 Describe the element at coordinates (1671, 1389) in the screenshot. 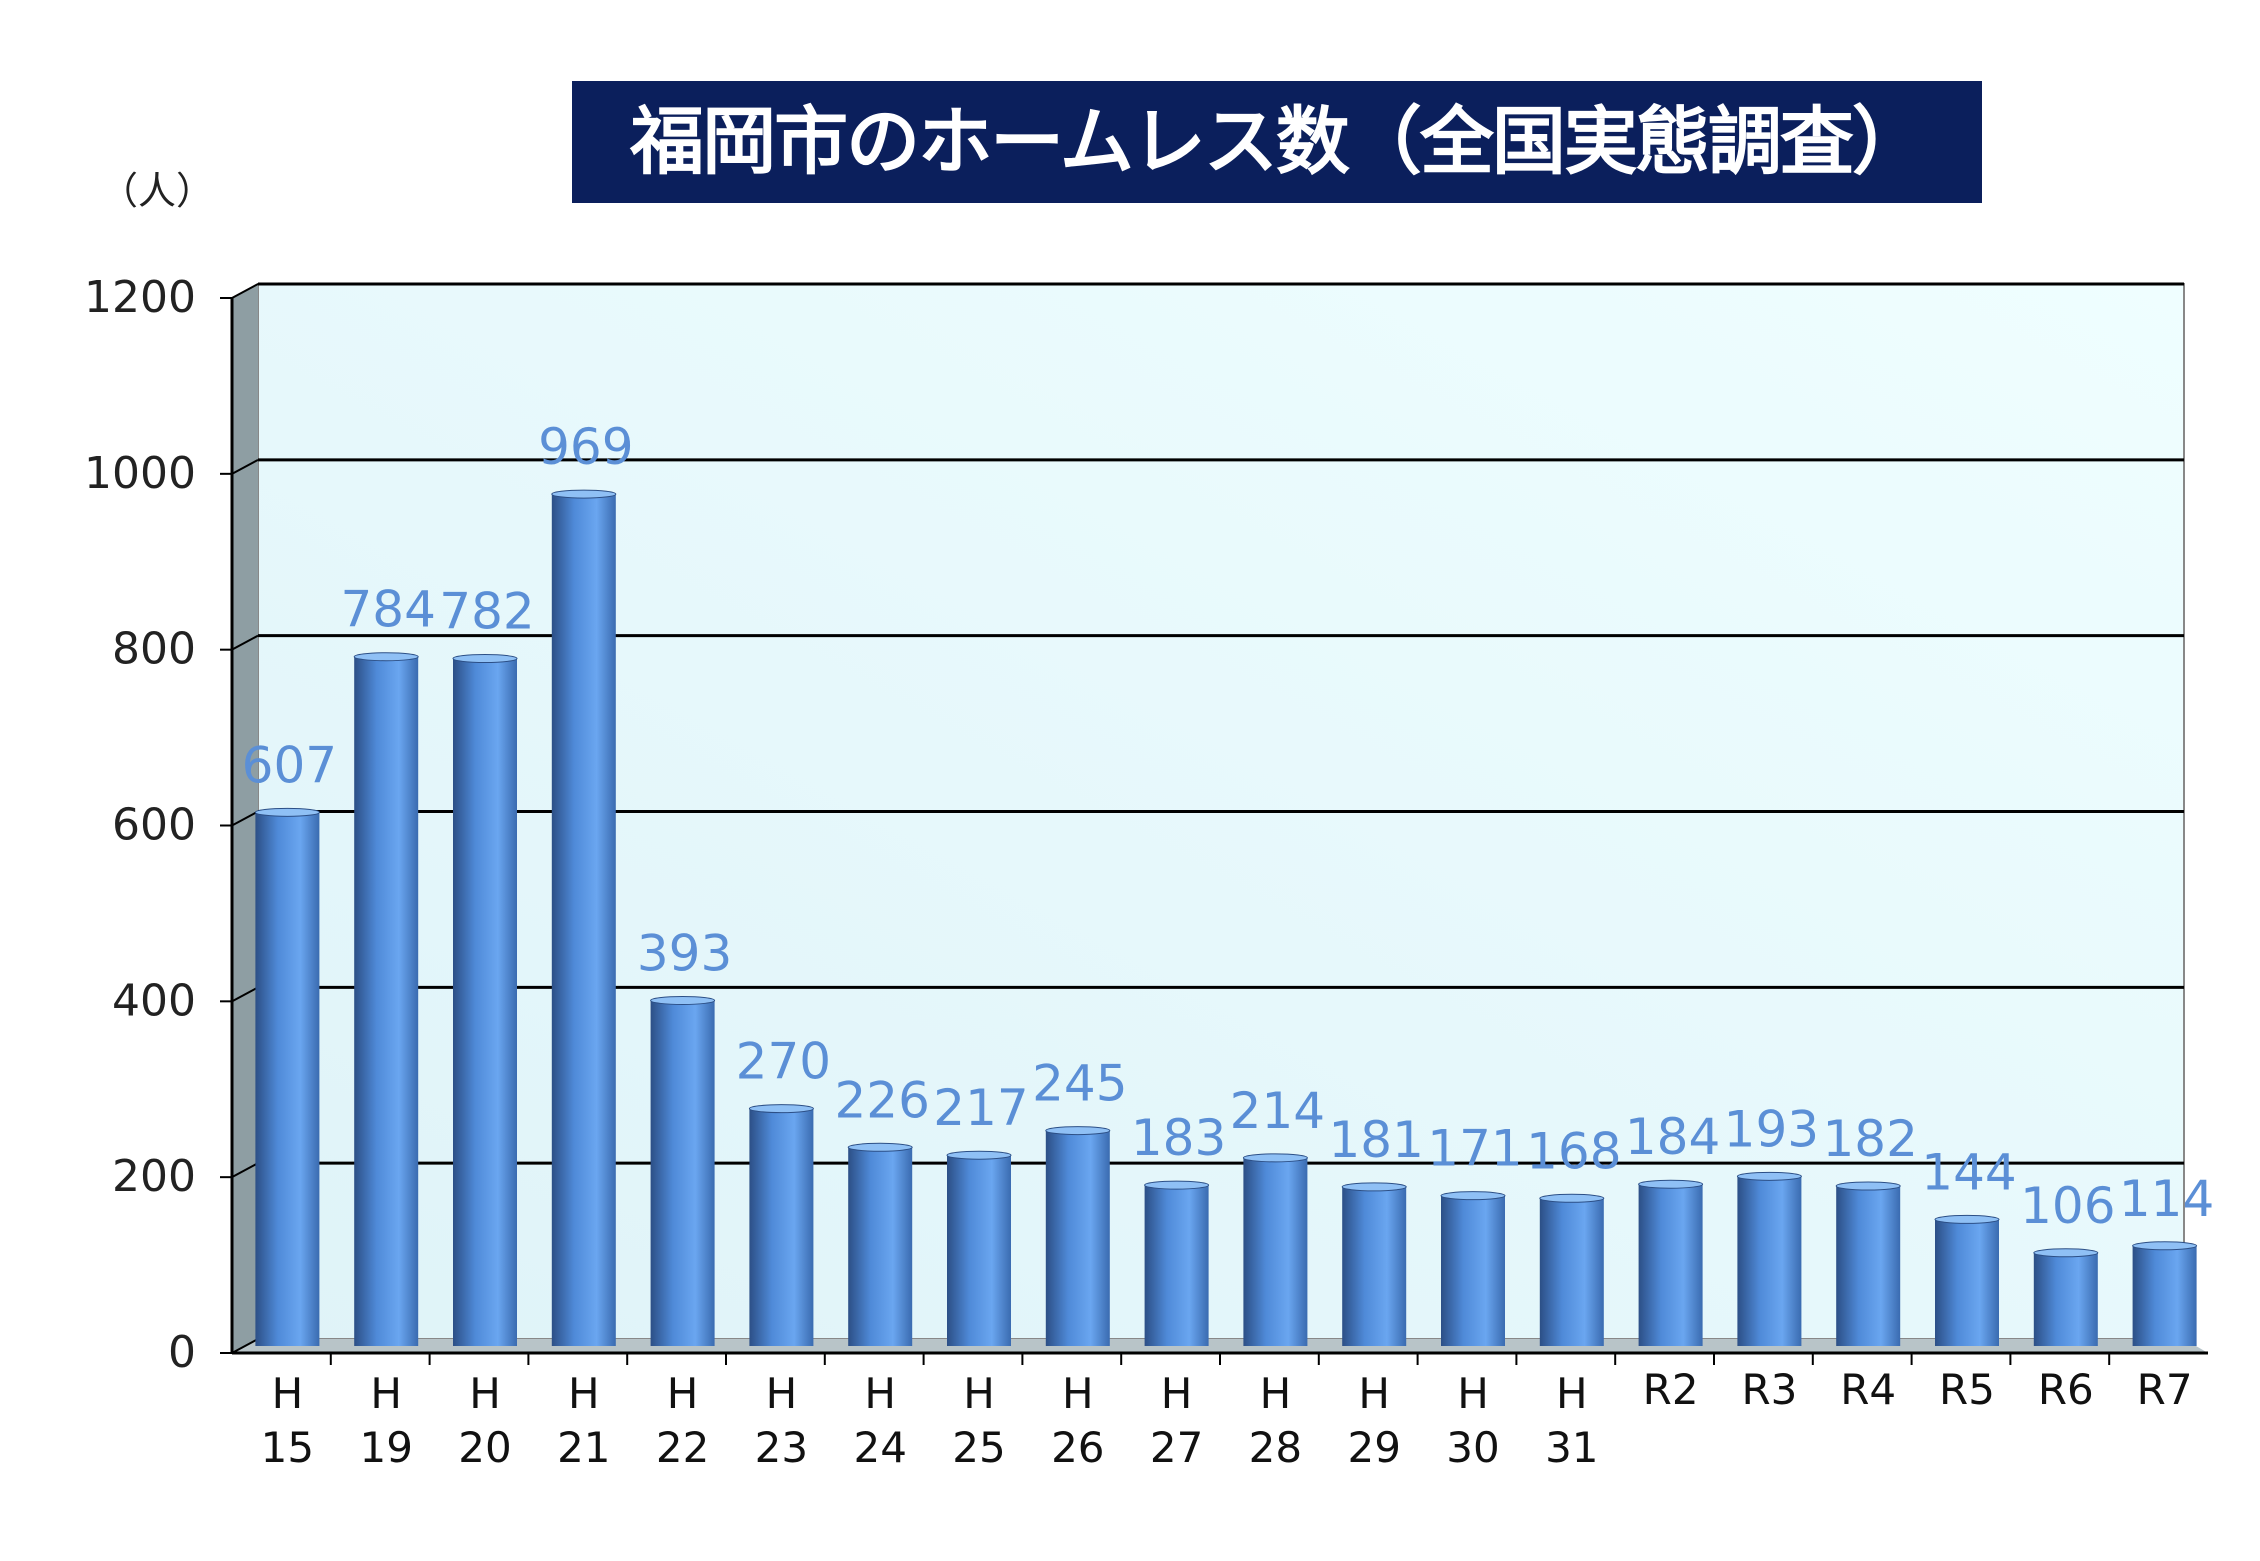

I see `x-tick-label: R2` at that location.